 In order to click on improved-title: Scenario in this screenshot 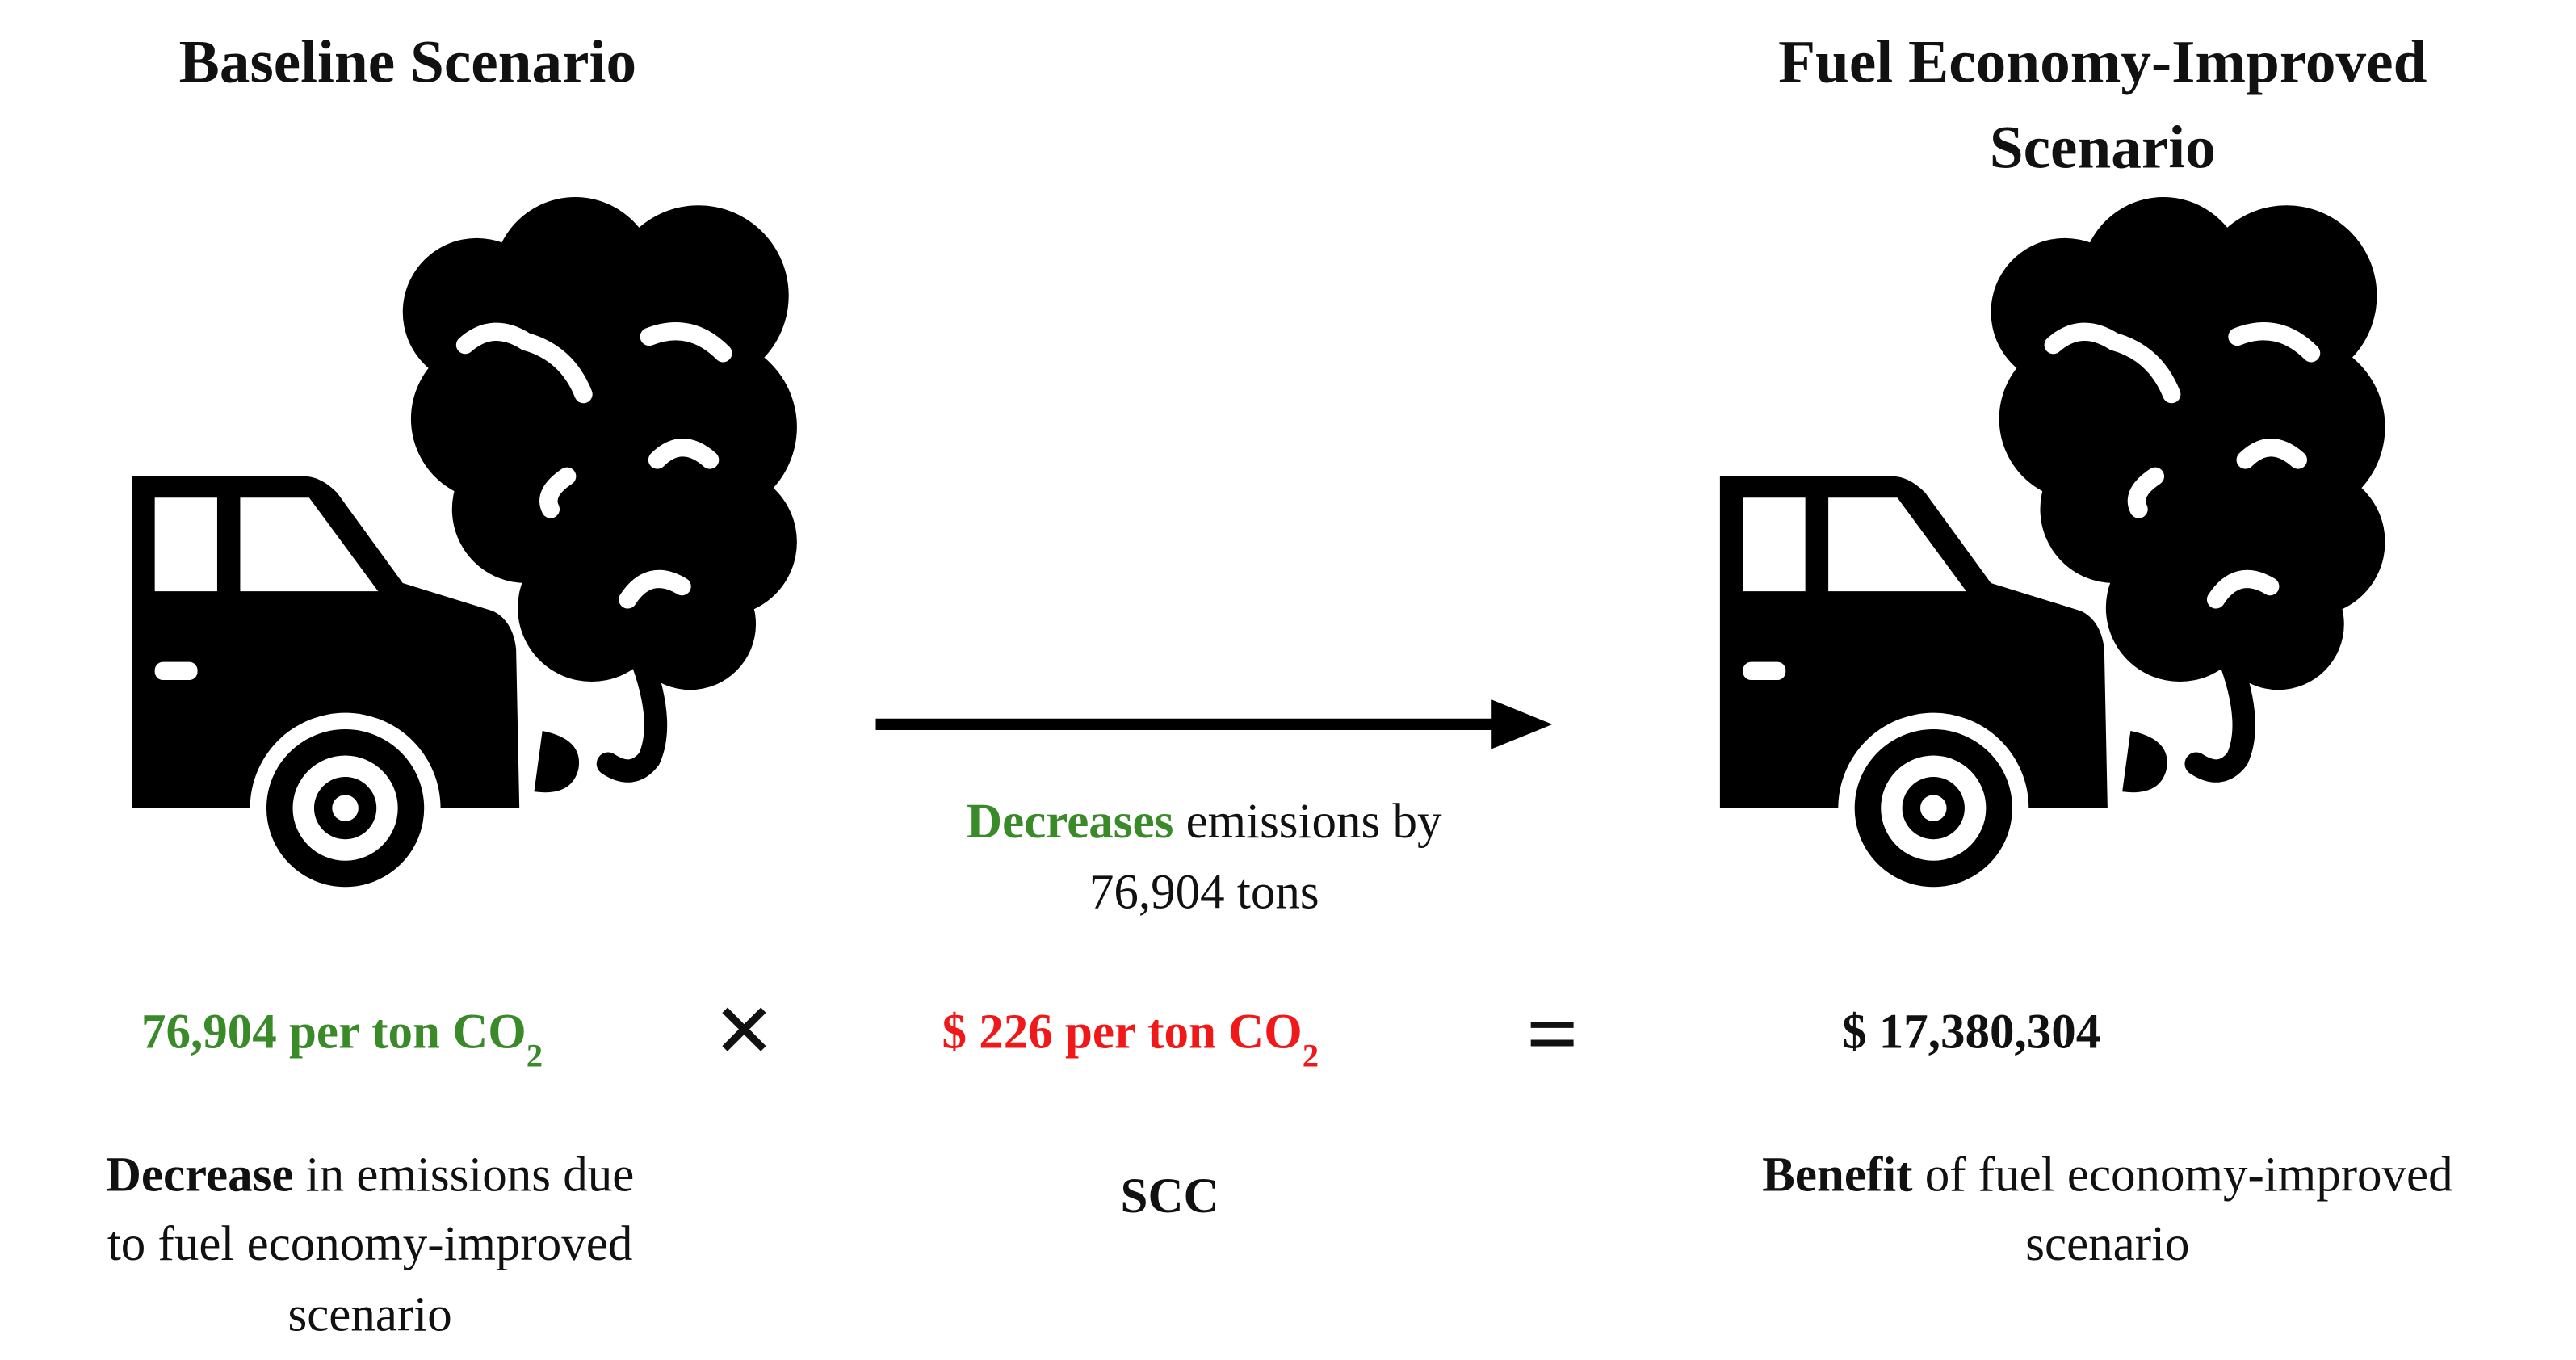, I will do `click(2103, 148)`.